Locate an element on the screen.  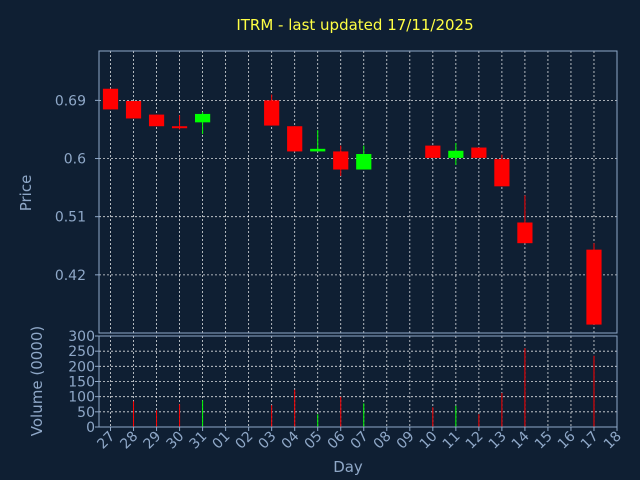
x-tick-label: 07 is located at coordinates (360, 441).